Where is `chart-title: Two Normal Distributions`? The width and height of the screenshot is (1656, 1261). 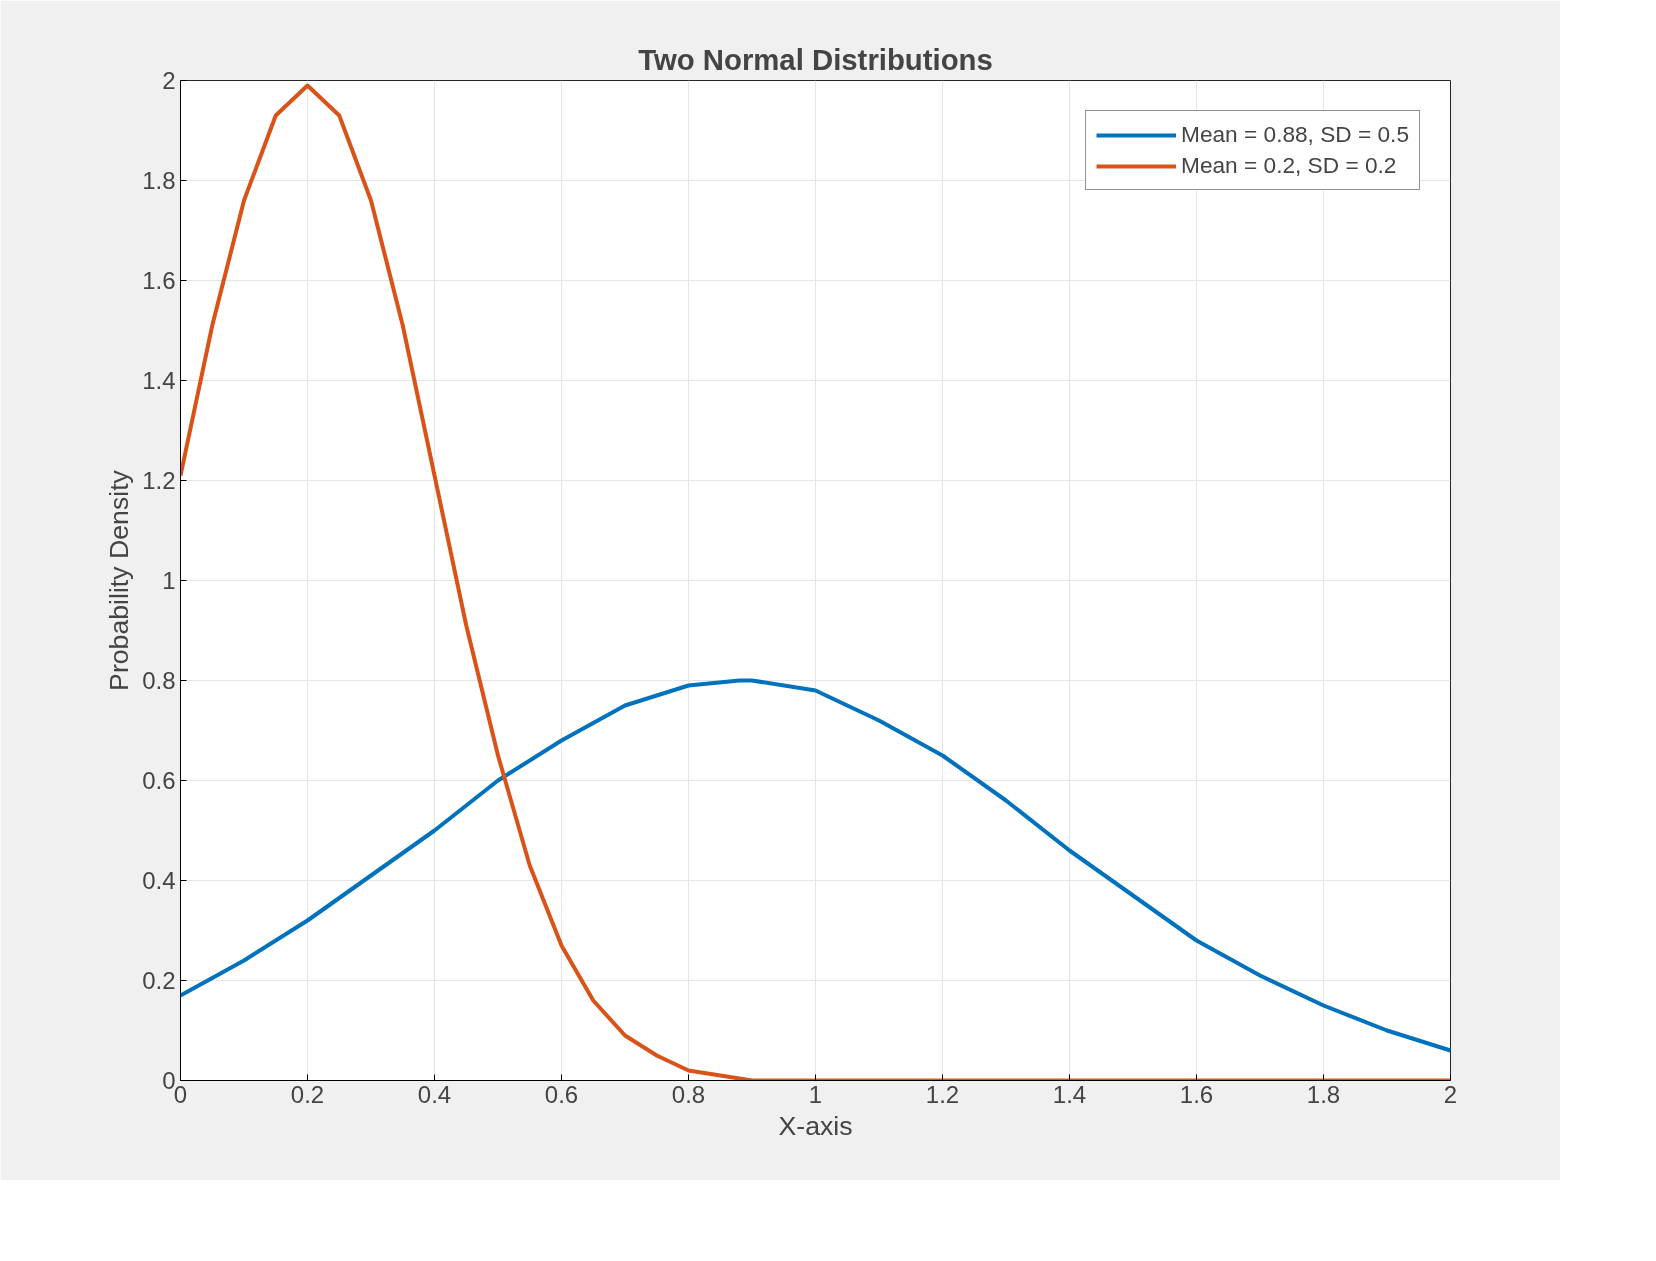
chart-title: Two Normal Distributions is located at coordinates (815, 59).